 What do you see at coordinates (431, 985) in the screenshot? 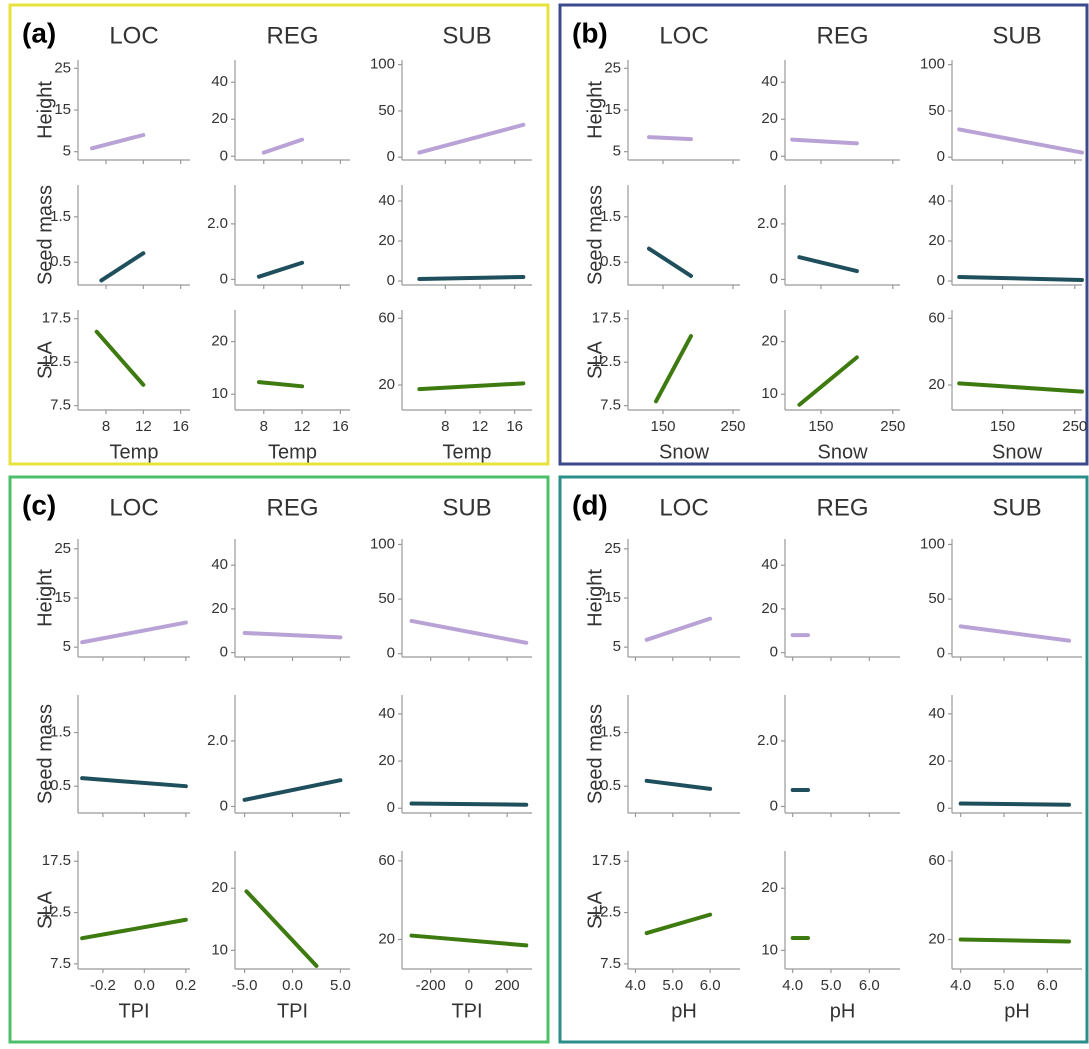
I see `x-tick-label: -200` at bounding box center [431, 985].